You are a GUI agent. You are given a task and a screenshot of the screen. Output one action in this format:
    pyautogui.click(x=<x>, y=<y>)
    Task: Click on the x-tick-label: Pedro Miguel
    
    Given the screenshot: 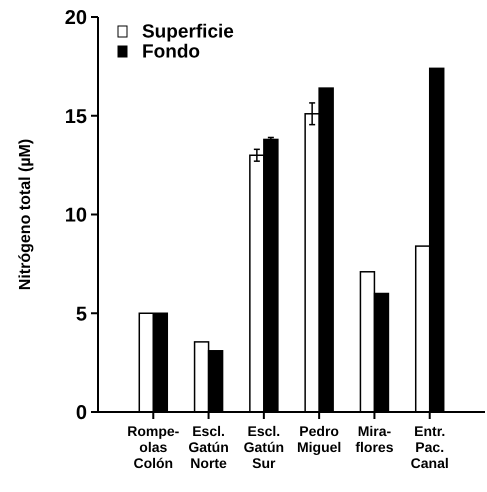 What is the action you would take?
    pyautogui.click(x=319, y=439)
    